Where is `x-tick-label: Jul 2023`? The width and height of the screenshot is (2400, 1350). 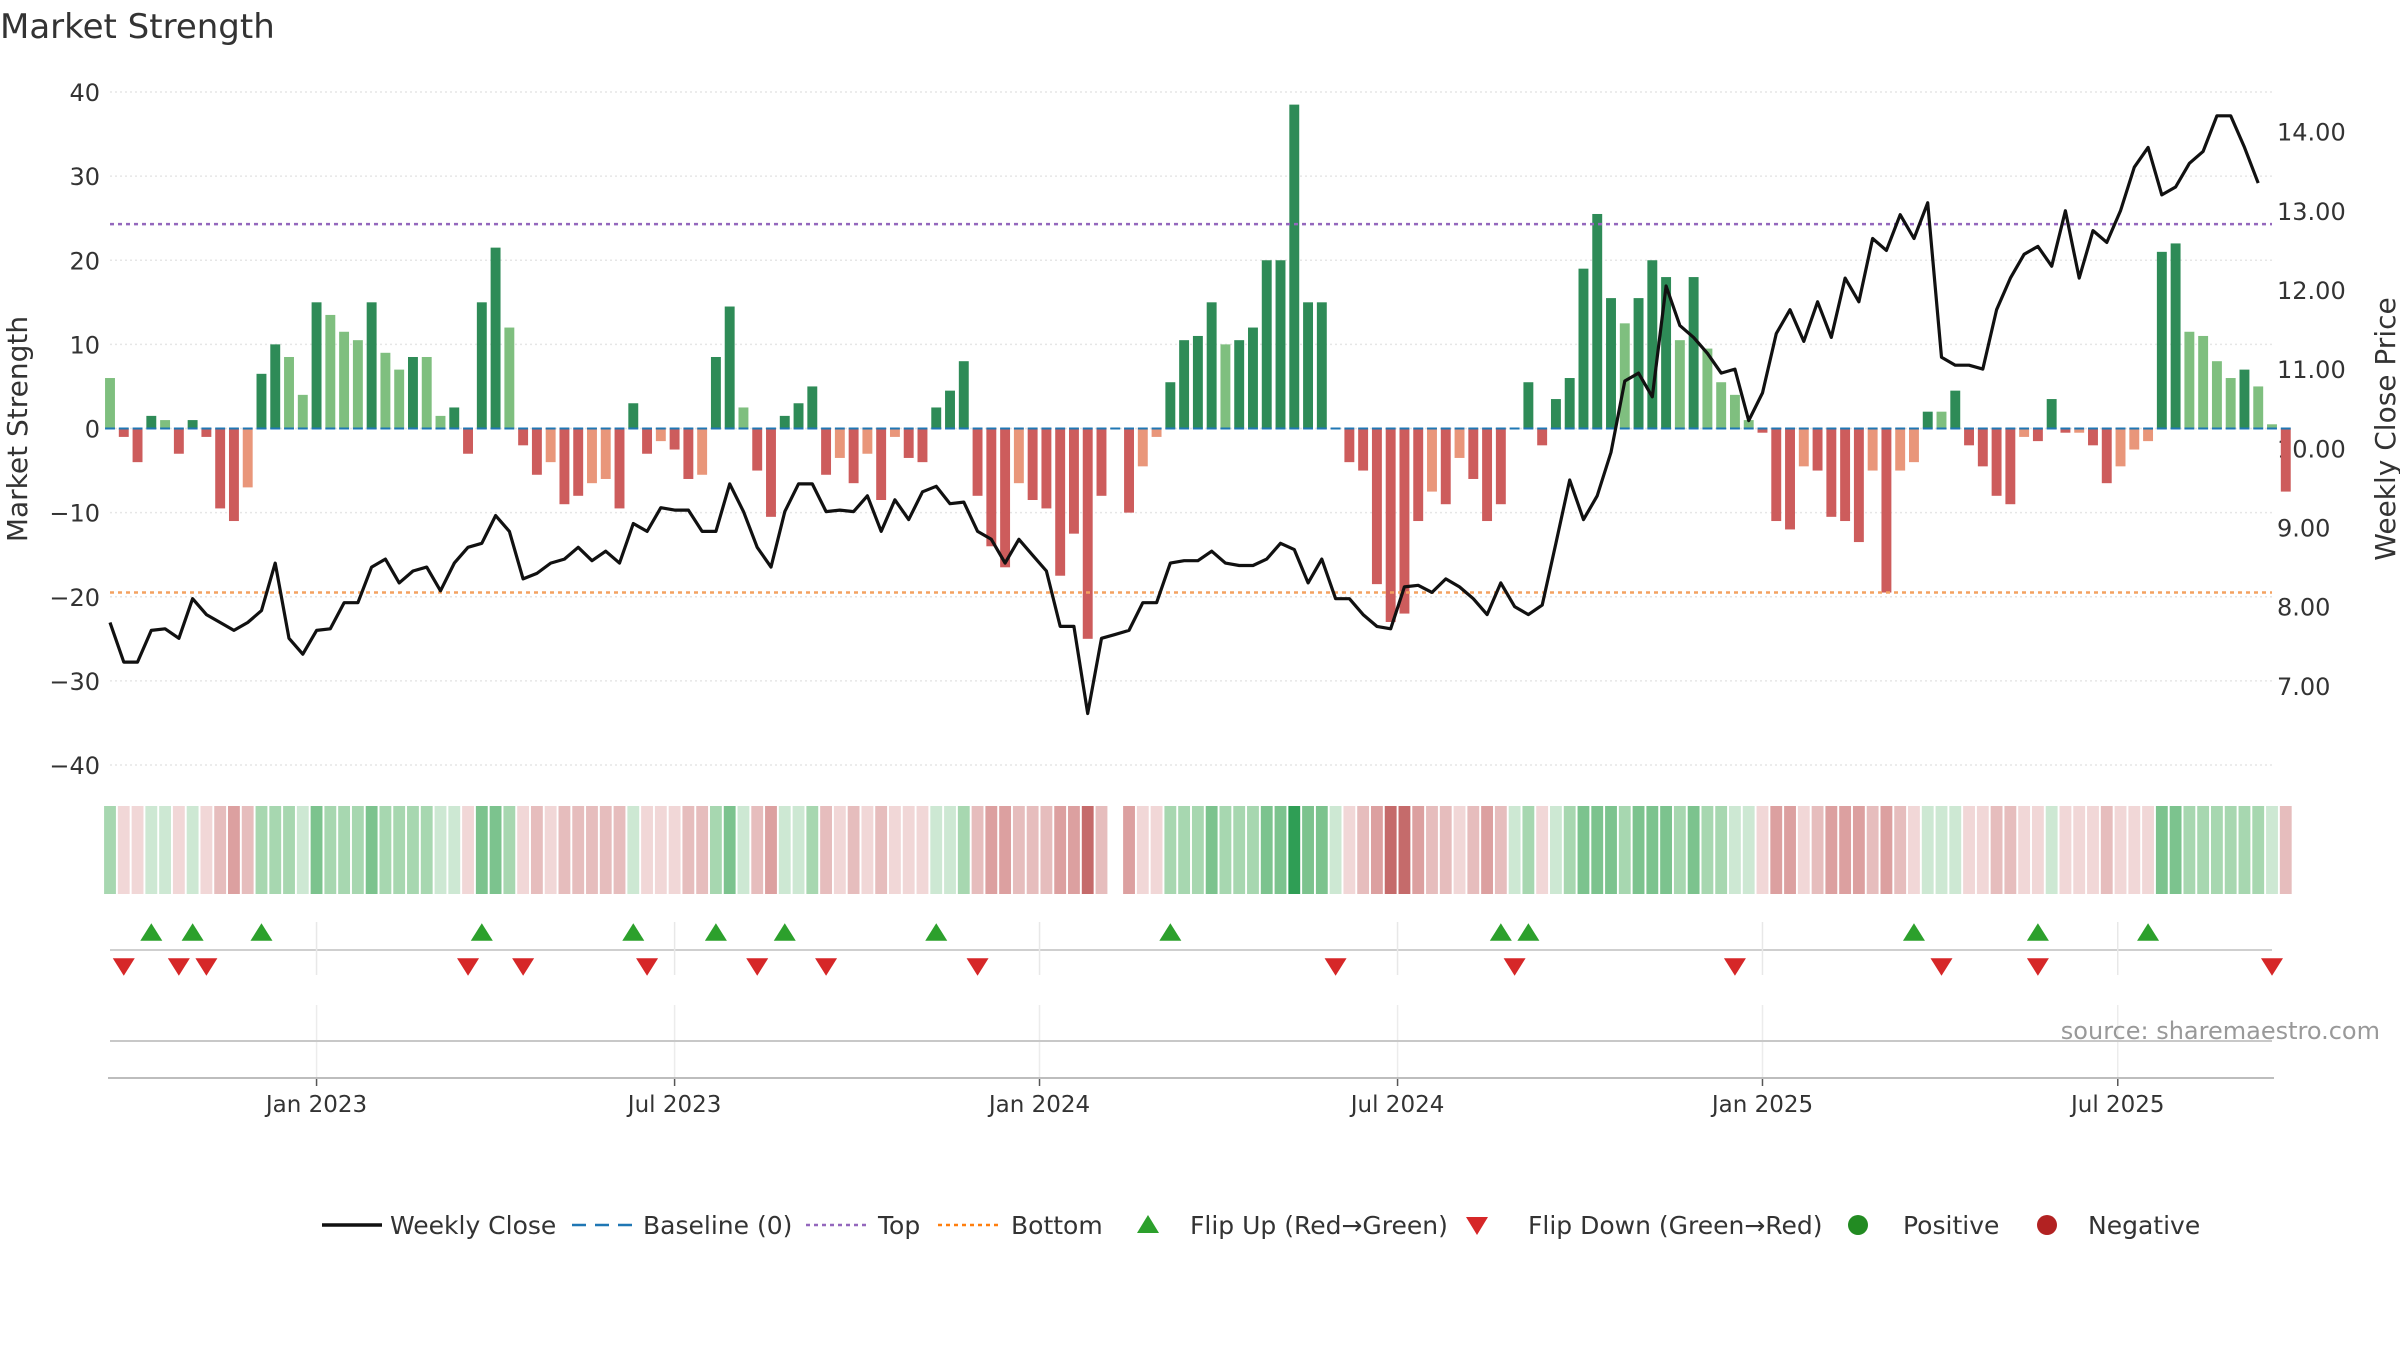 x-tick-label: Jul 2023 is located at coordinates (674, 1105).